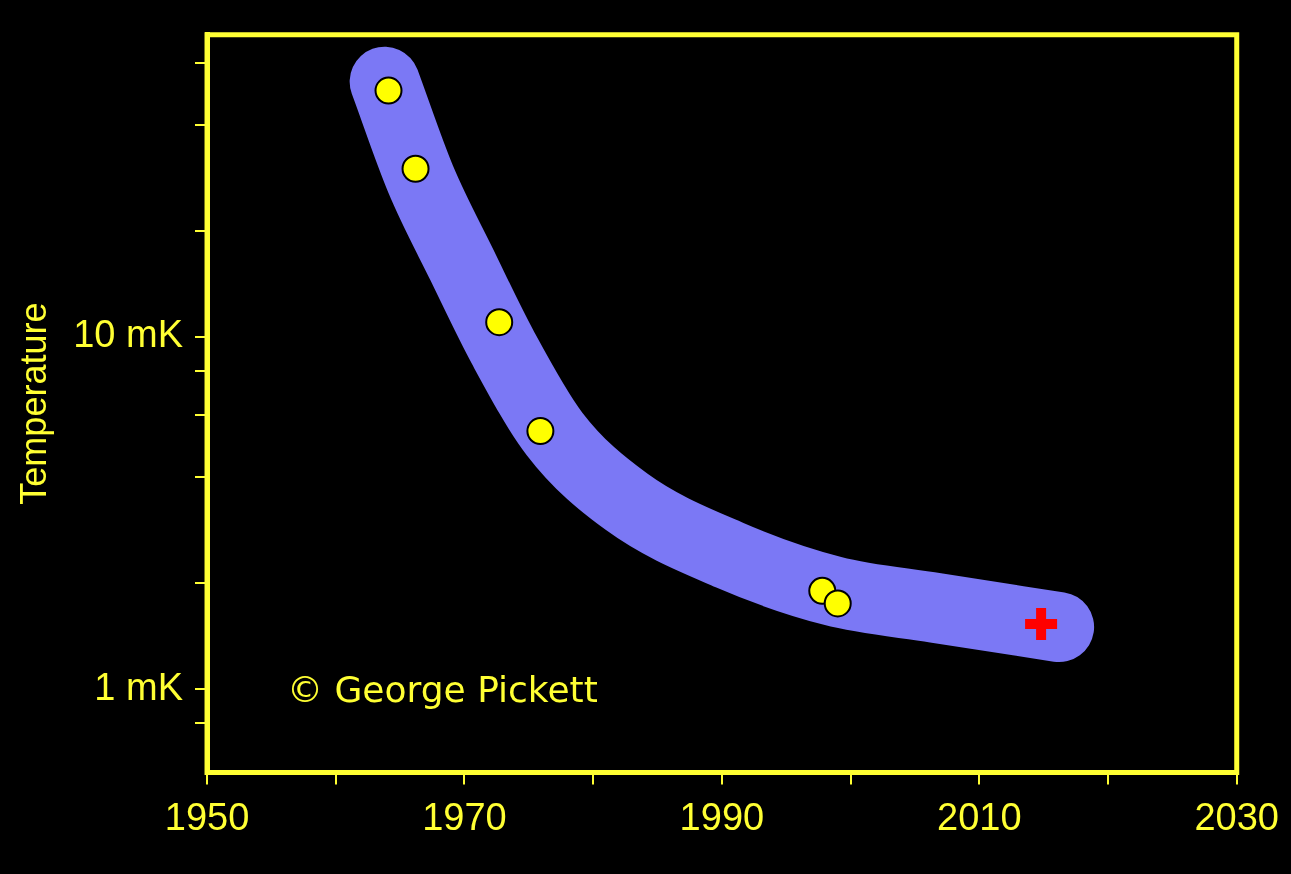  I want to click on y-tick-label: 1 mK, so click(139, 686).